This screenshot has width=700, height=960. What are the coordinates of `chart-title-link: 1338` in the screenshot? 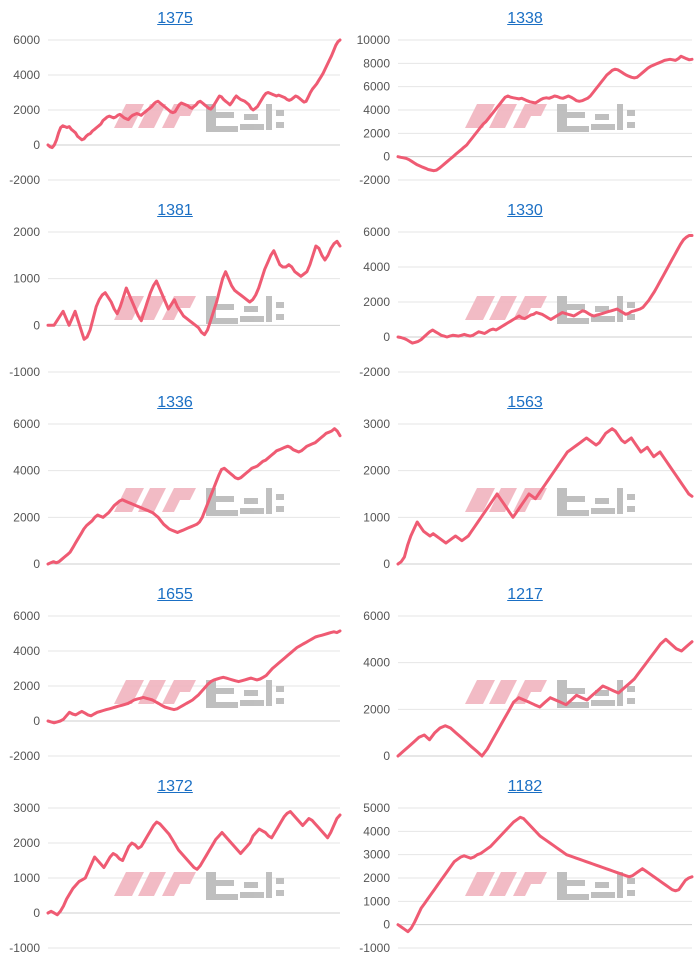 It's located at (525, 18).